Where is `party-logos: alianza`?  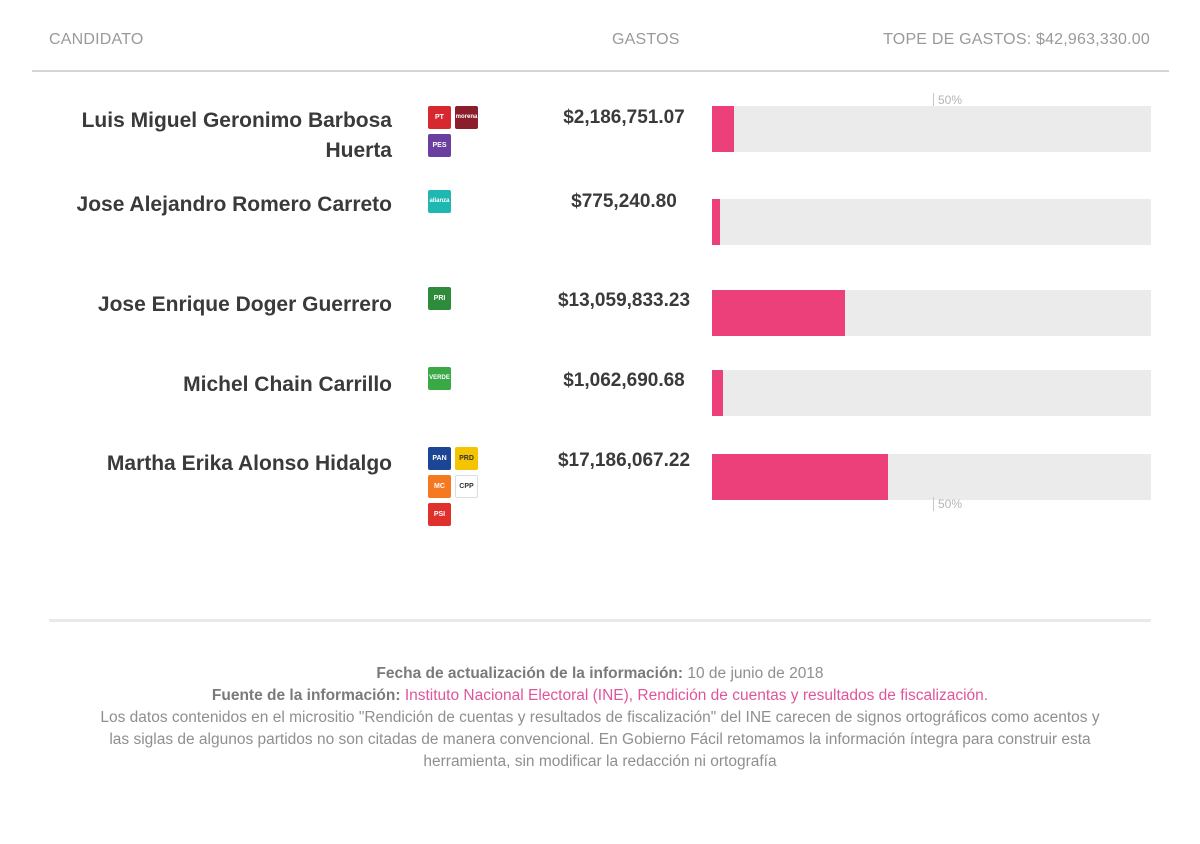
party-logos: alianza is located at coordinates (456, 204).